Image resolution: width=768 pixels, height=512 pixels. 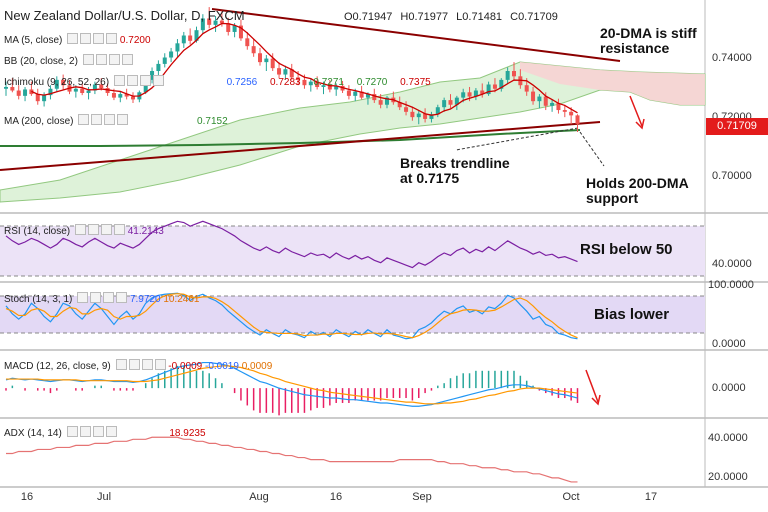 I want to click on ma200-legend: MA (200, close) 0.7152, so click(x=116, y=120).